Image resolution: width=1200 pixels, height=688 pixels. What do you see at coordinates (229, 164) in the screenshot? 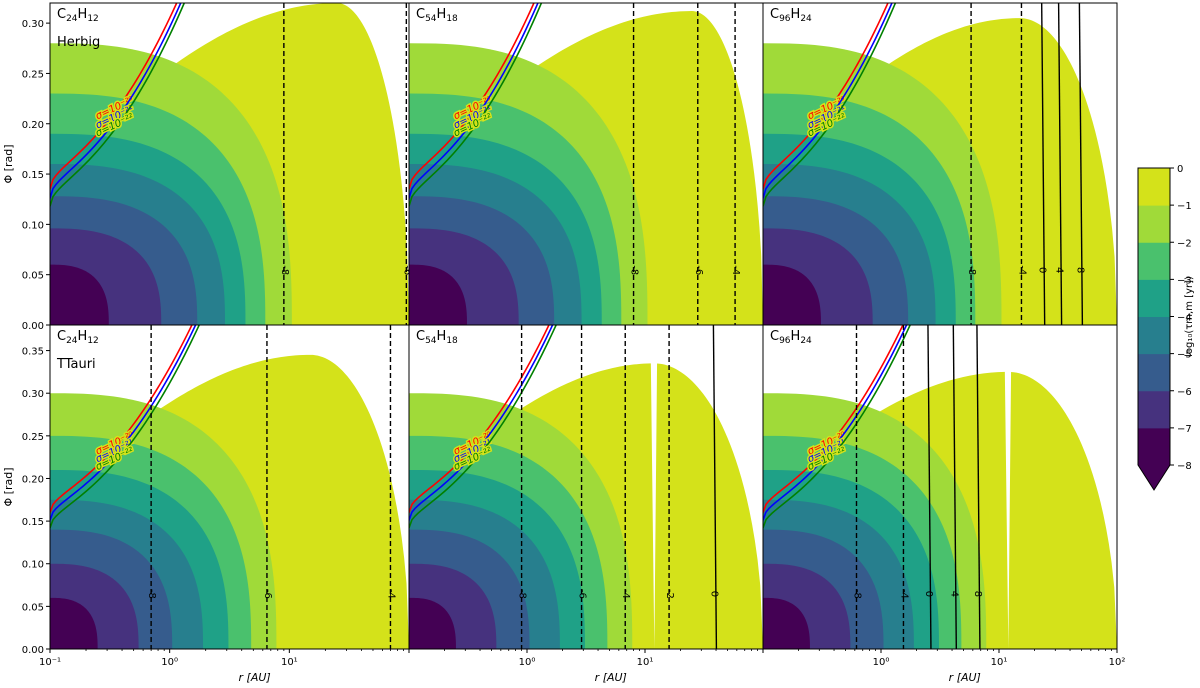
I see `panel-0-plot: σ=10⁻²⁰σ=10⁻²¹σ=10⁻²²-8 -6` at bounding box center [229, 164].